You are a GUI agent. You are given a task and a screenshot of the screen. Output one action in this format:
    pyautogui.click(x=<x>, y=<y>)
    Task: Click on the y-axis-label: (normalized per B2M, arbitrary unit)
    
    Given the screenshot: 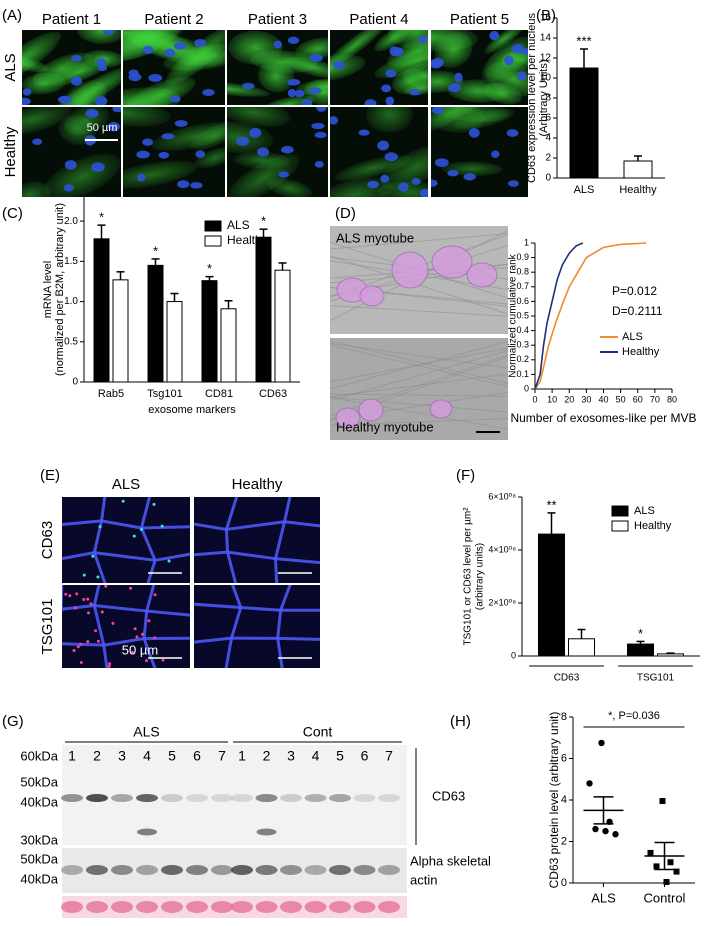 What is the action you would take?
    pyautogui.click(x=60, y=289)
    